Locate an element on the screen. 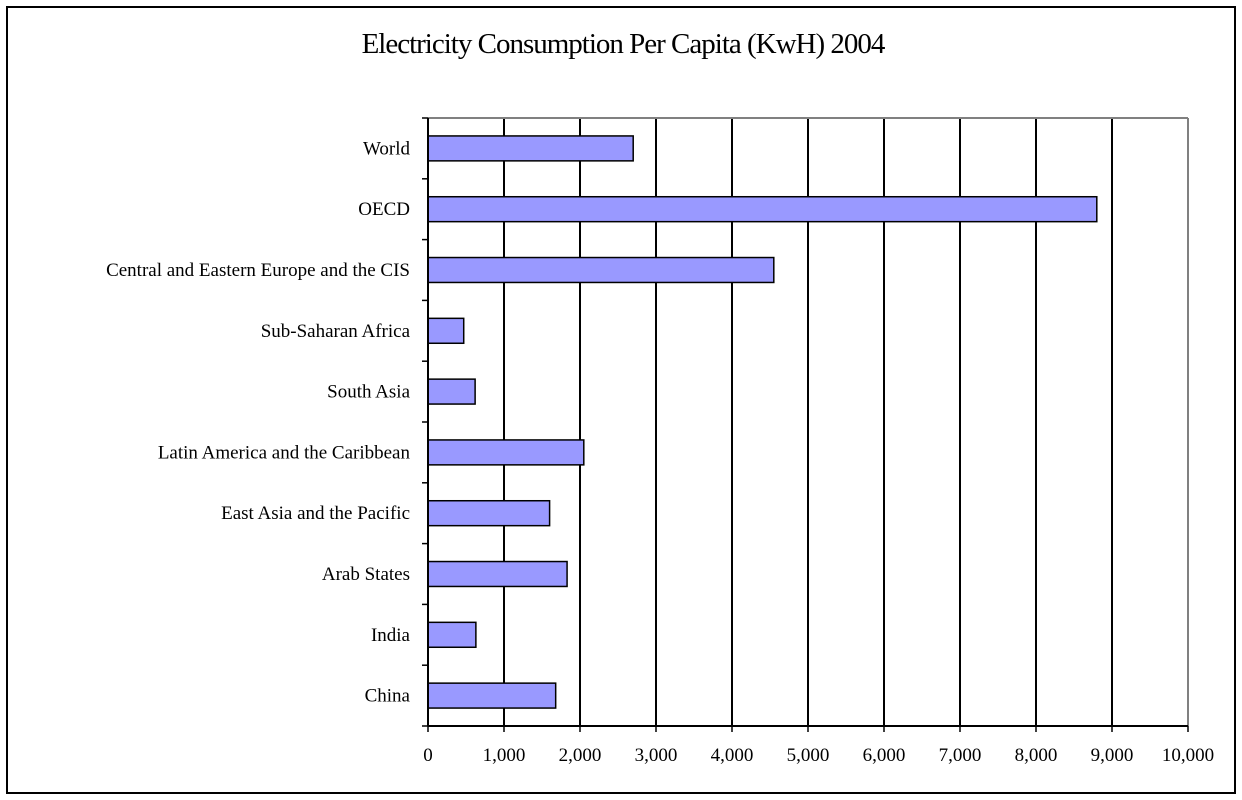 This screenshot has width=1242, height=800. x-tick-label: 4,000 is located at coordinates (732, 755).